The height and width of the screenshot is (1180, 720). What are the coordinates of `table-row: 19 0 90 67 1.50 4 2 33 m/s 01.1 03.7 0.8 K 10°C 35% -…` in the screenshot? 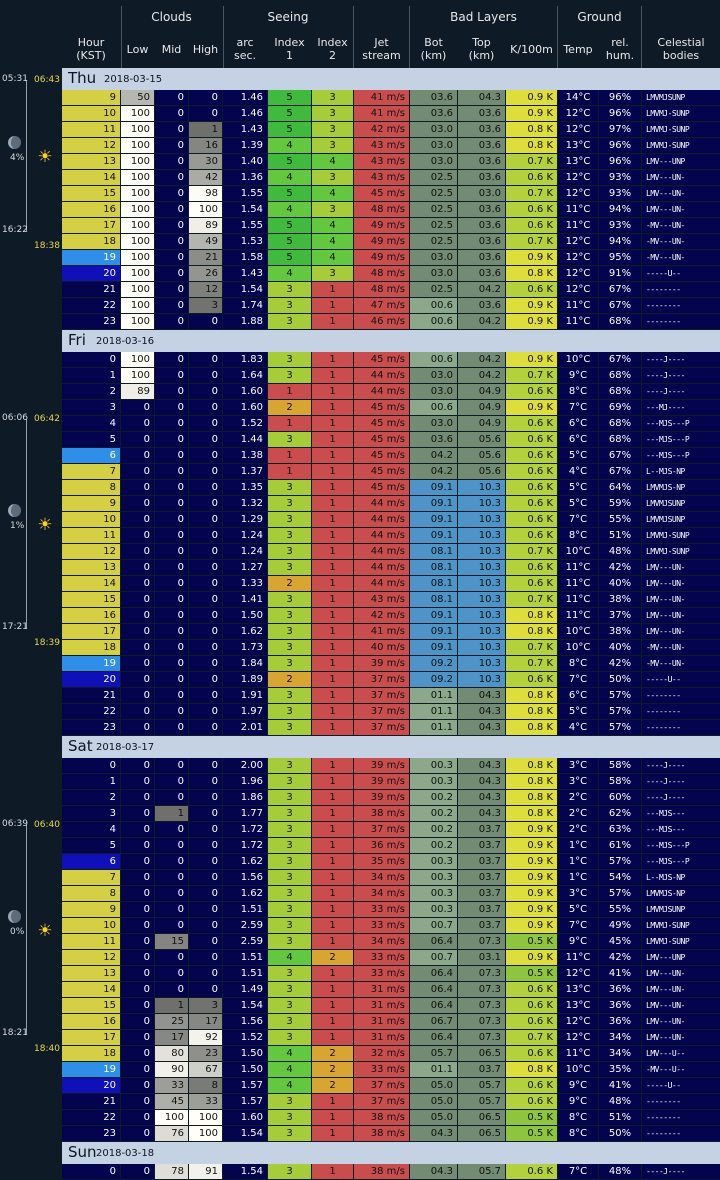 It's located at (391, 1070).